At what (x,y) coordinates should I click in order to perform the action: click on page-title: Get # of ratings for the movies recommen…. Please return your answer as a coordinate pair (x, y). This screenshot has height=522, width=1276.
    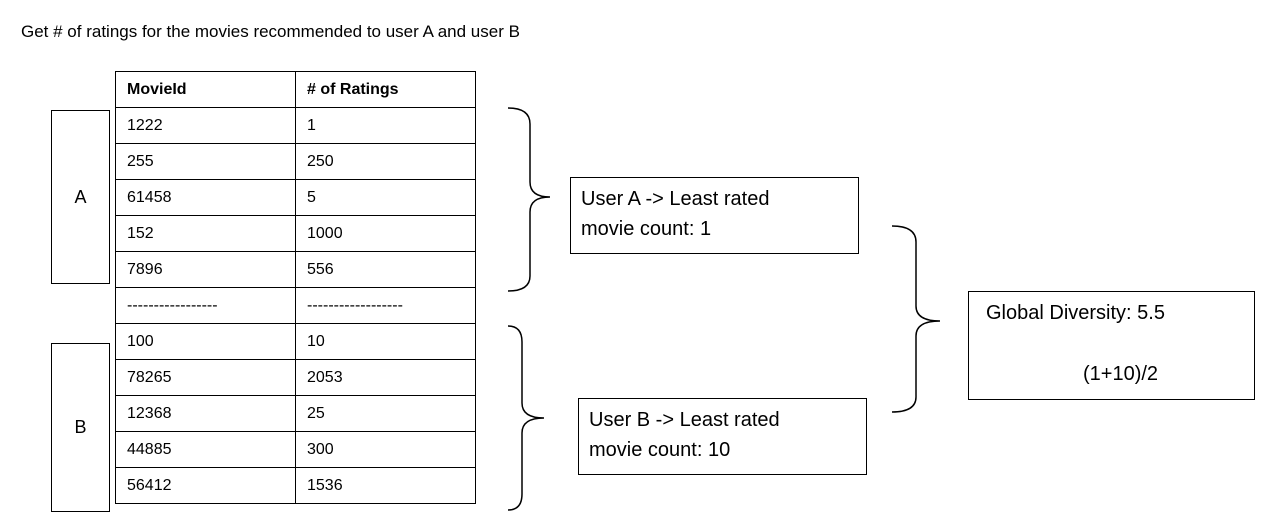
    Looking at the image, I should click on (270, 31).